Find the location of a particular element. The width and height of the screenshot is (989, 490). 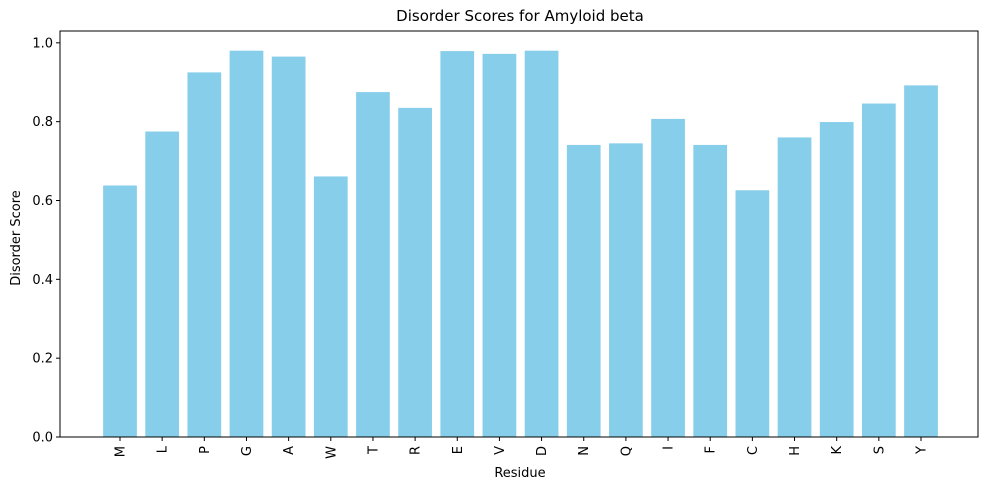

bar-K is located at coordinates (836, 280).